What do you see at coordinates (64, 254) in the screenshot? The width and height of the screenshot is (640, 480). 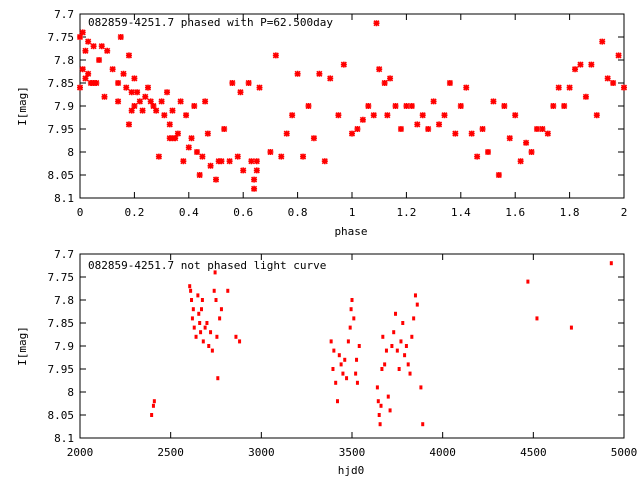 I see `y-tick-label-unphased: 7.7` at bounding box center [64, 254].